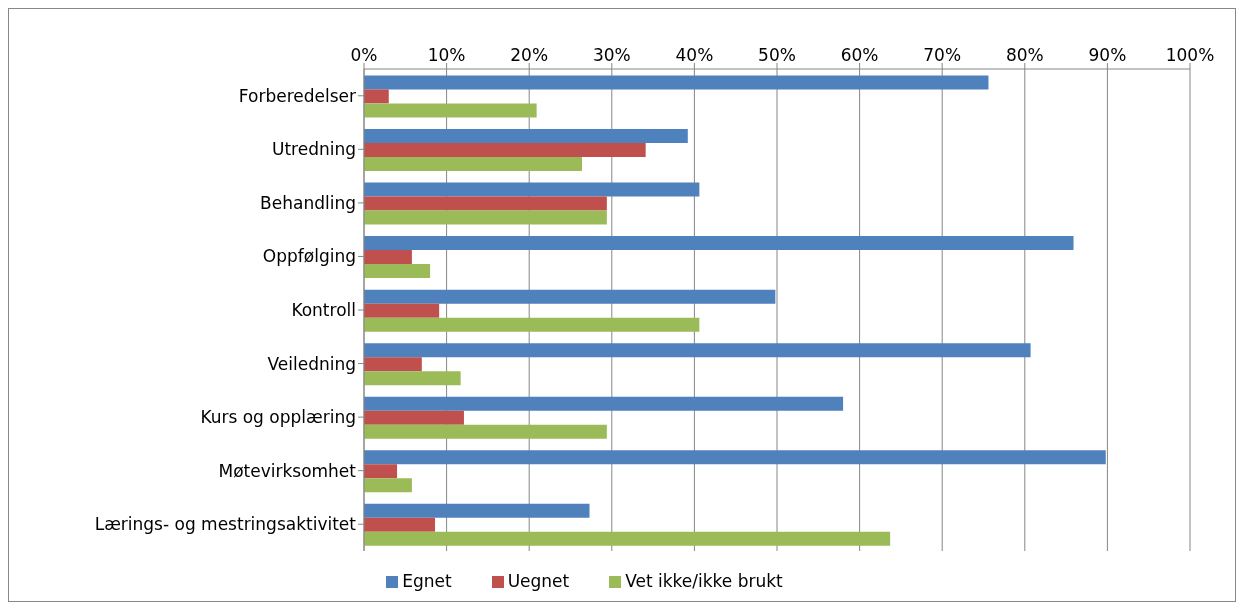 The height and width of the screenshot is (610, 1244). Describe the element at coordinates (859, 55) in the screenshot. I see `x-tick-label: 60%` at that location.